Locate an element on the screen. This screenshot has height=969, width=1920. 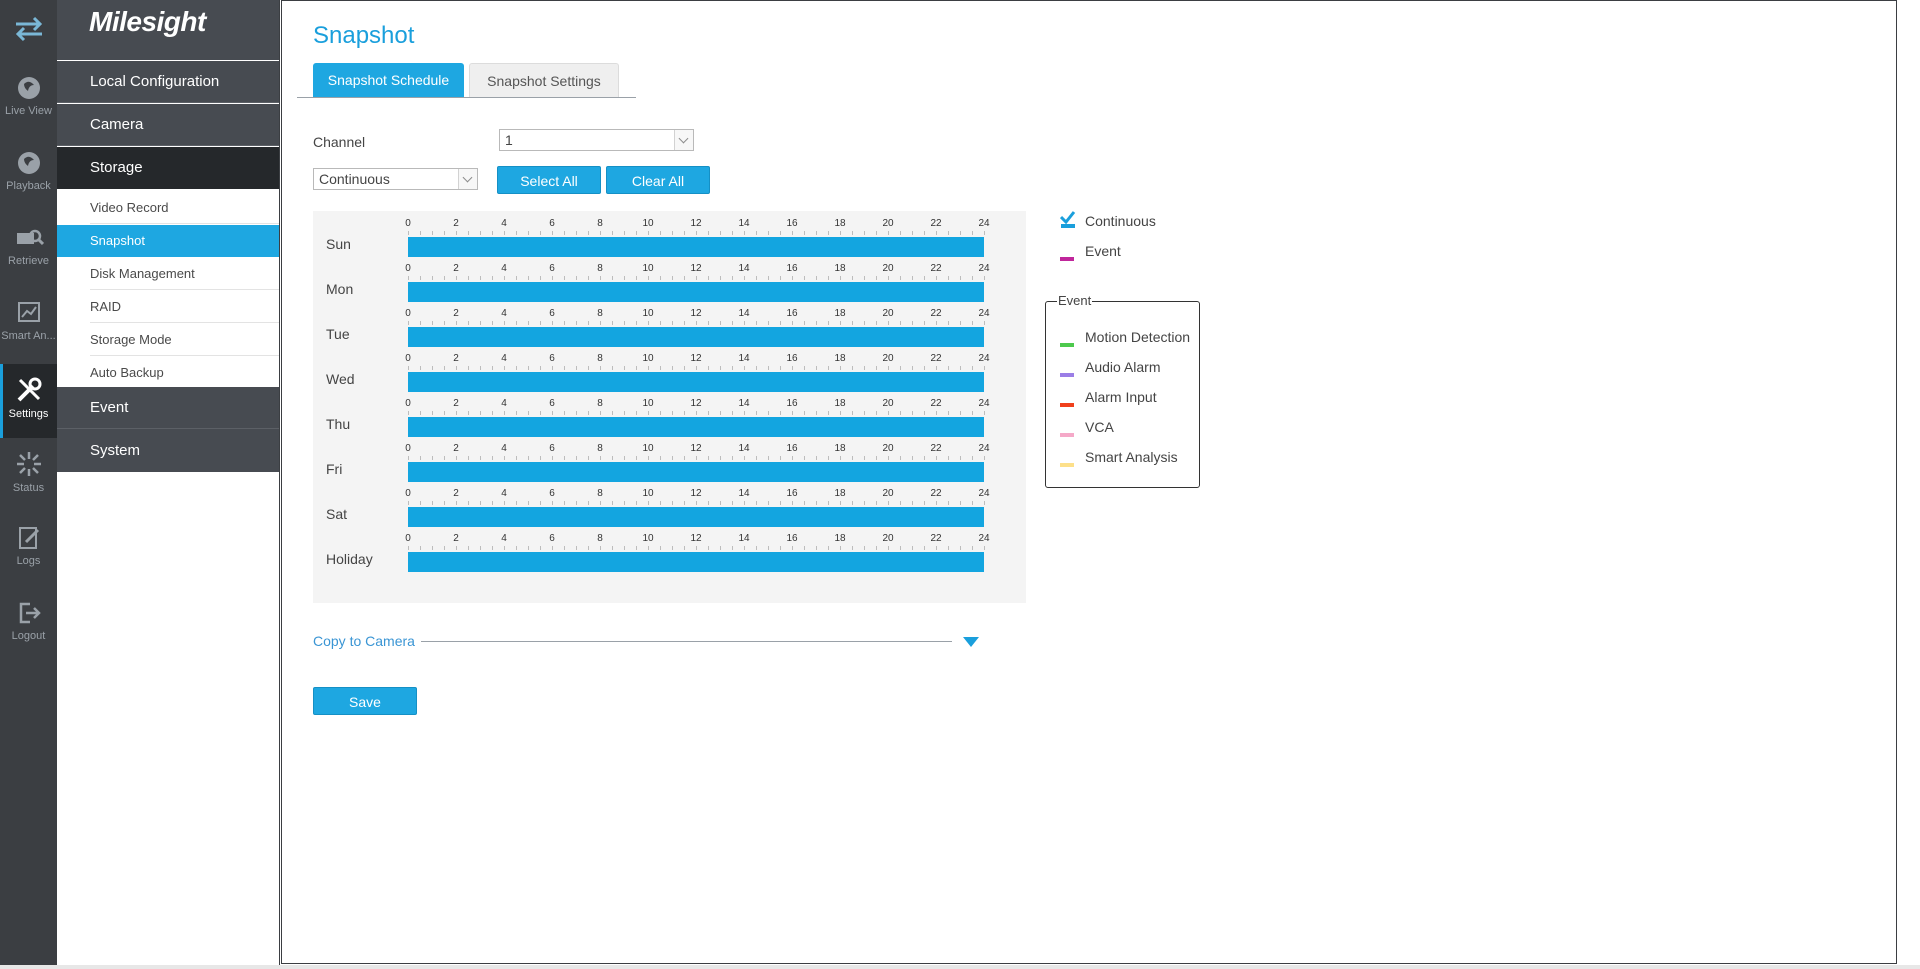
menu-section-event: Event is located at coordinates (168, 408).